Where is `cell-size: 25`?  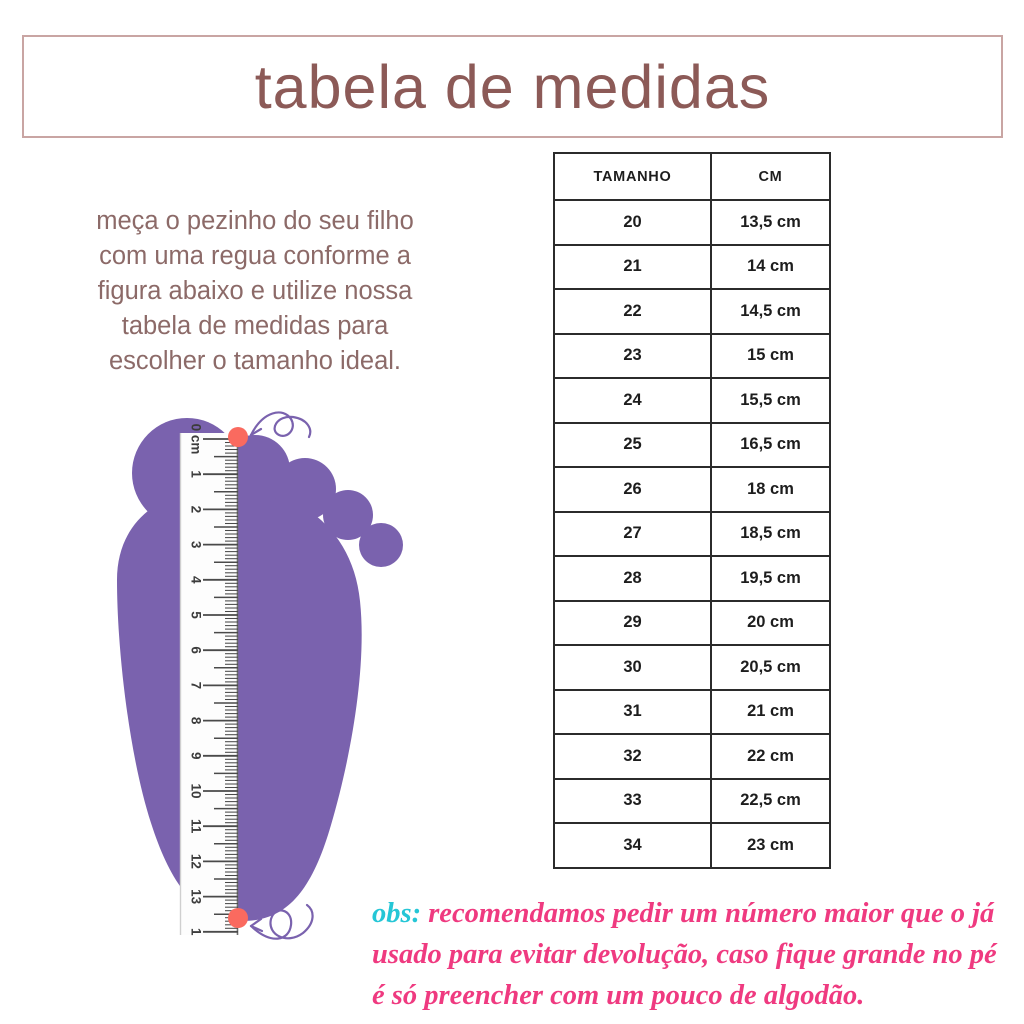
cell-size: 25 is located at coordinates (632, 444).